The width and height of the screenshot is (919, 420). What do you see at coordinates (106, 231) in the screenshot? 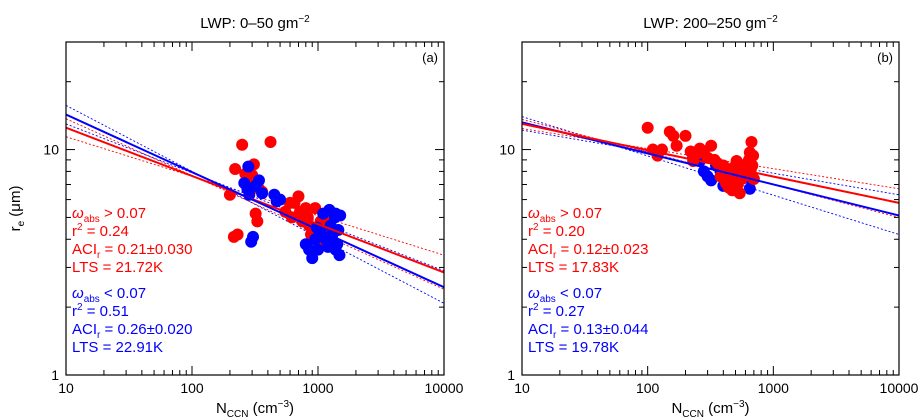
I see `r2-value: = 0.24` at bounding box center [106, 231].